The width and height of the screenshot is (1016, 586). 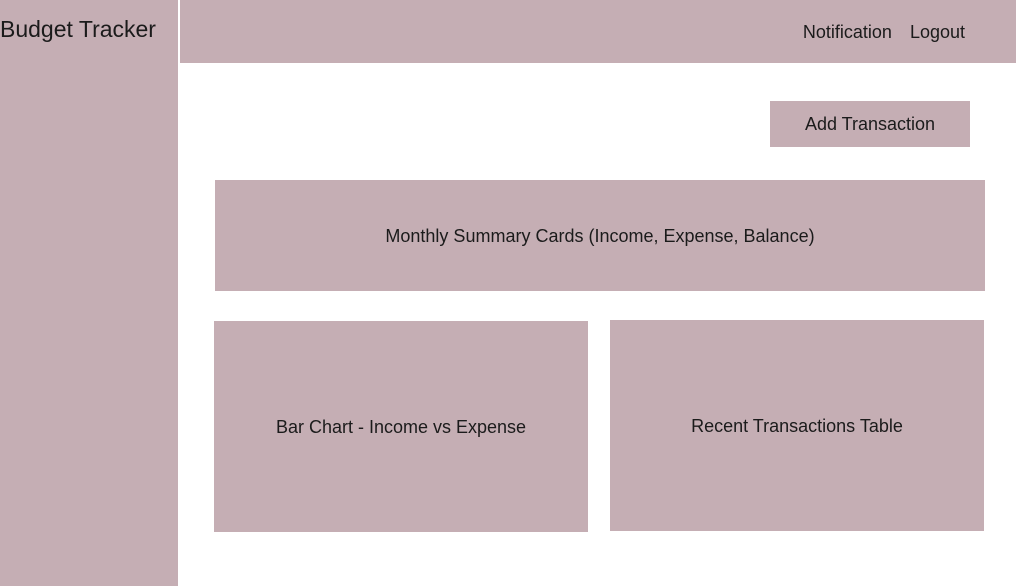 I want to click on top-nav: Notification Logout, so click(x=884, y=32).